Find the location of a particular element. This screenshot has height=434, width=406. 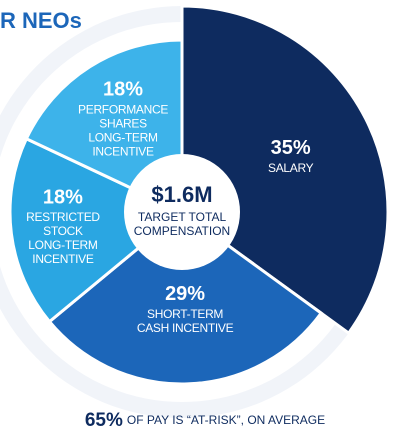

center-value: $1.6M is located at coordinates (181, 194).